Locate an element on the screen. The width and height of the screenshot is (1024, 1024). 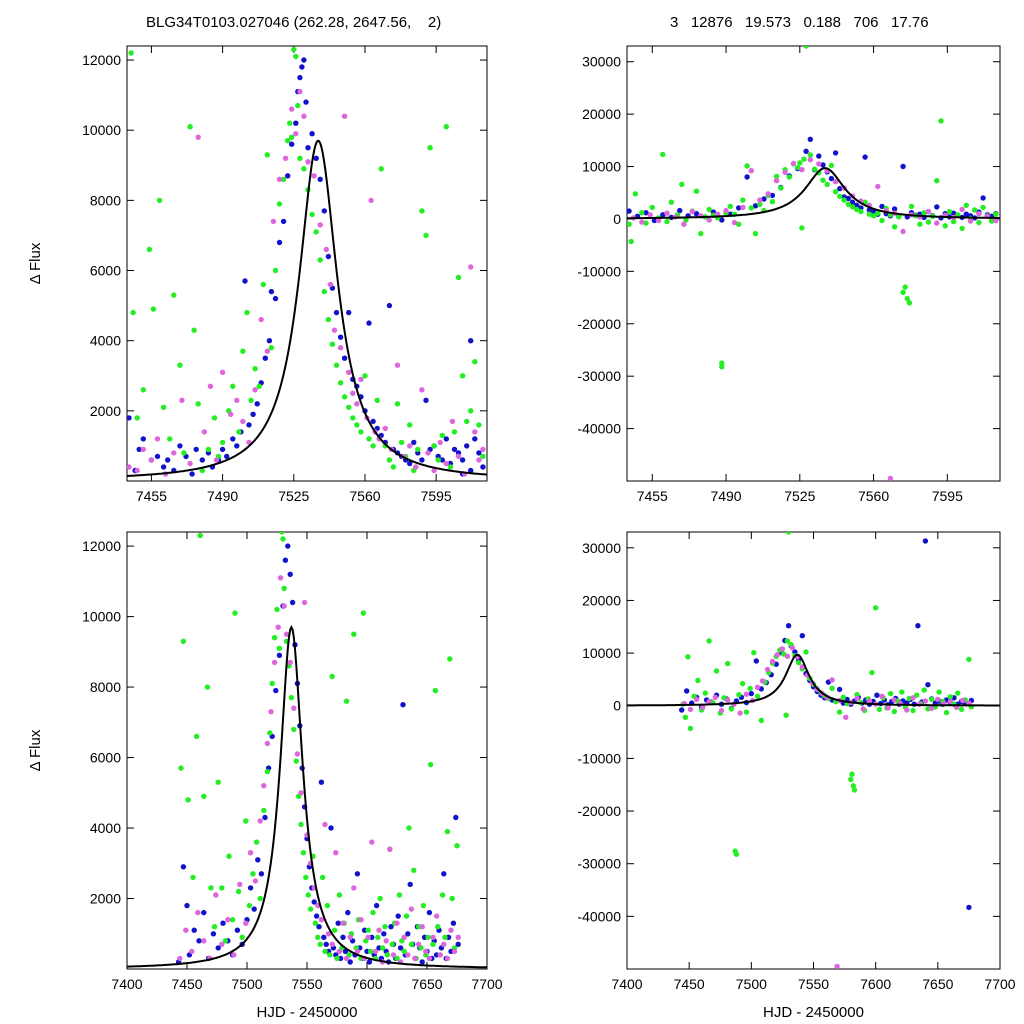
y-tick-label: -10000 is located at coordinates (599, 758).